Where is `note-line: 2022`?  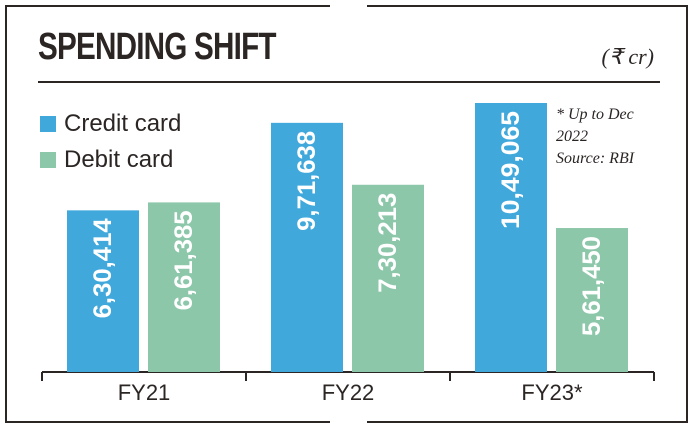
note-line: 2022 is located at coordinates (572, 136).